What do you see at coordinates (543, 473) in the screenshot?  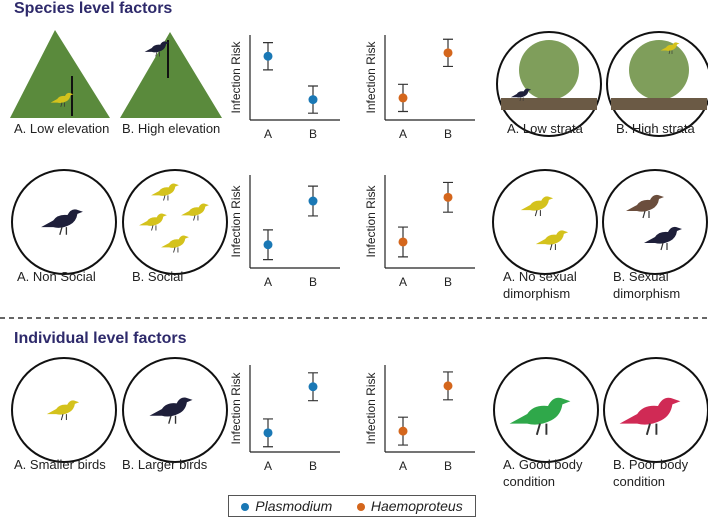 I see `image-label: A. Good body condition` at bounding box center [543, 473].